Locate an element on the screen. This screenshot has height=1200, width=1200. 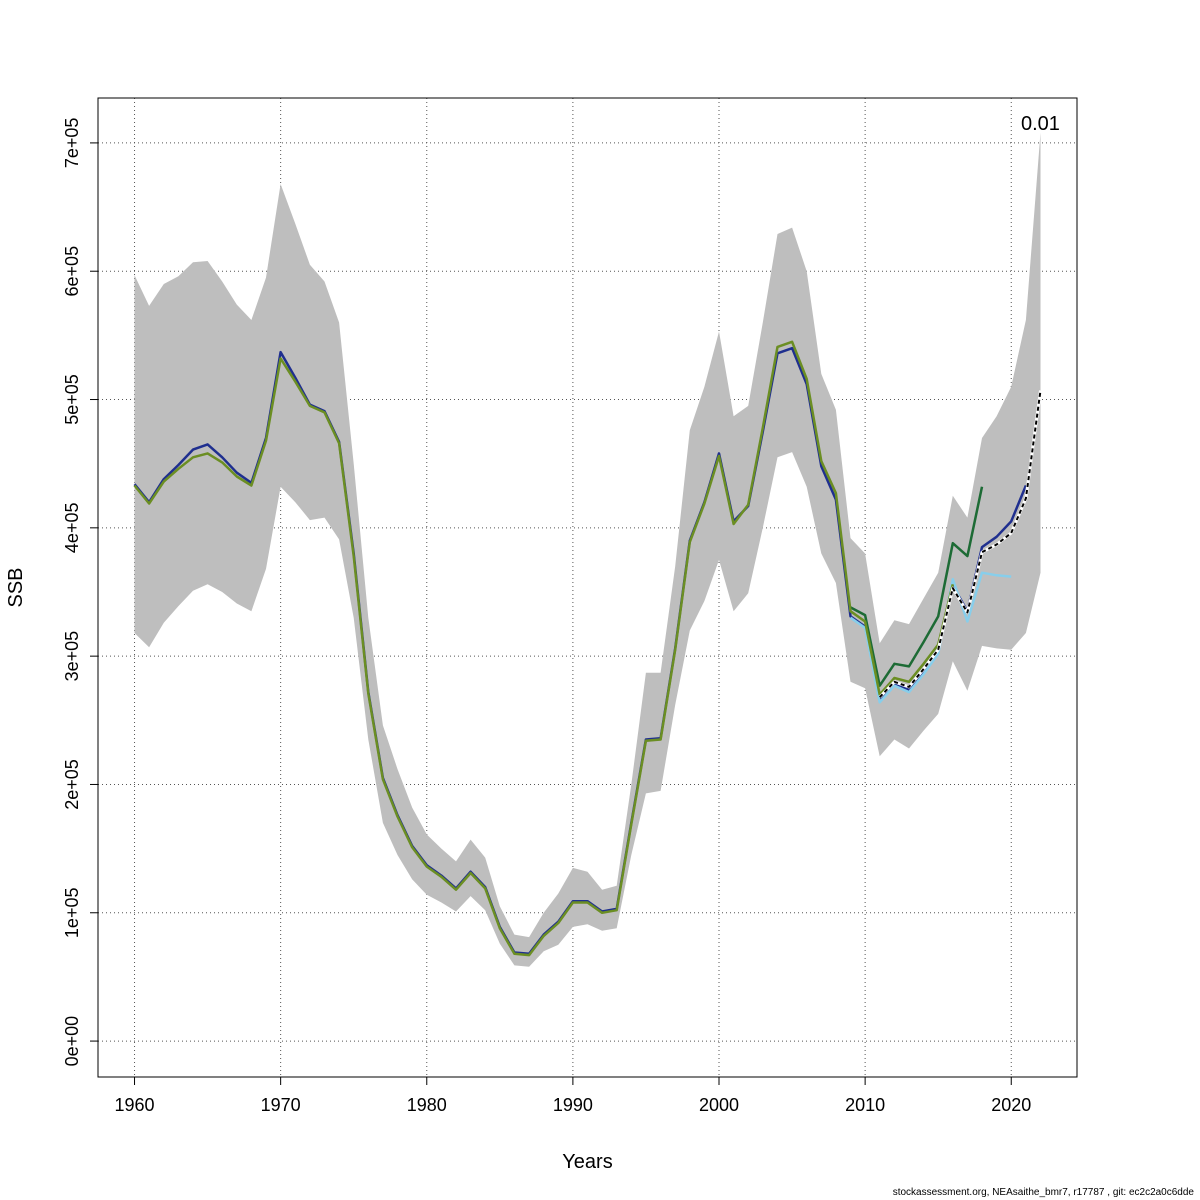
y-tick-label: 0e+00 is located at coordinates (72, 1041).